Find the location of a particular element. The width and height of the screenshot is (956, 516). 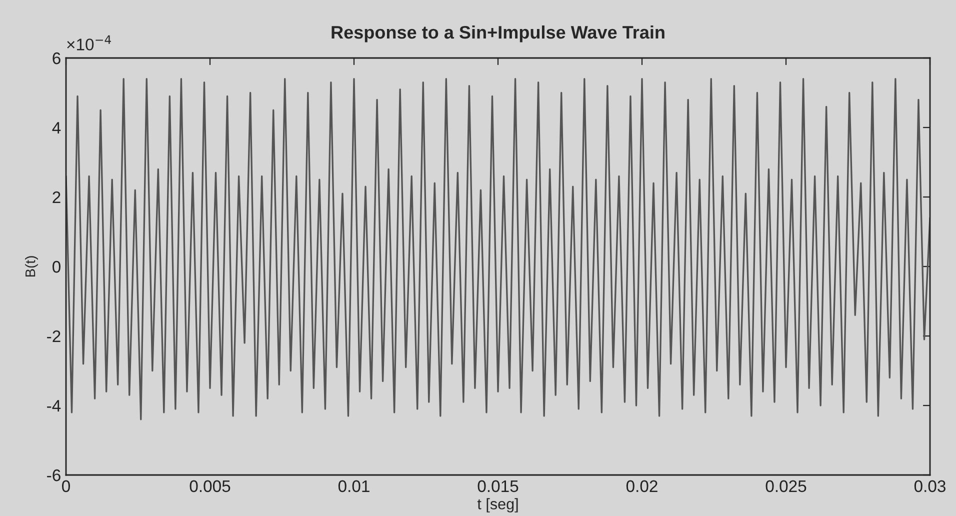

x-tick-label: 0.01 is located at coordinates (354, 486).